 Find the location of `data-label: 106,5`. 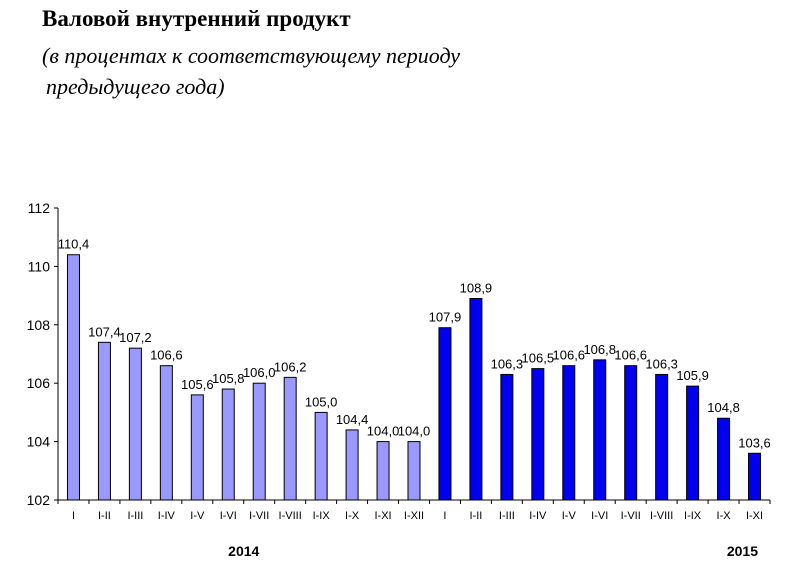

data-label: 106,5 is located at coordinates (538, 358).